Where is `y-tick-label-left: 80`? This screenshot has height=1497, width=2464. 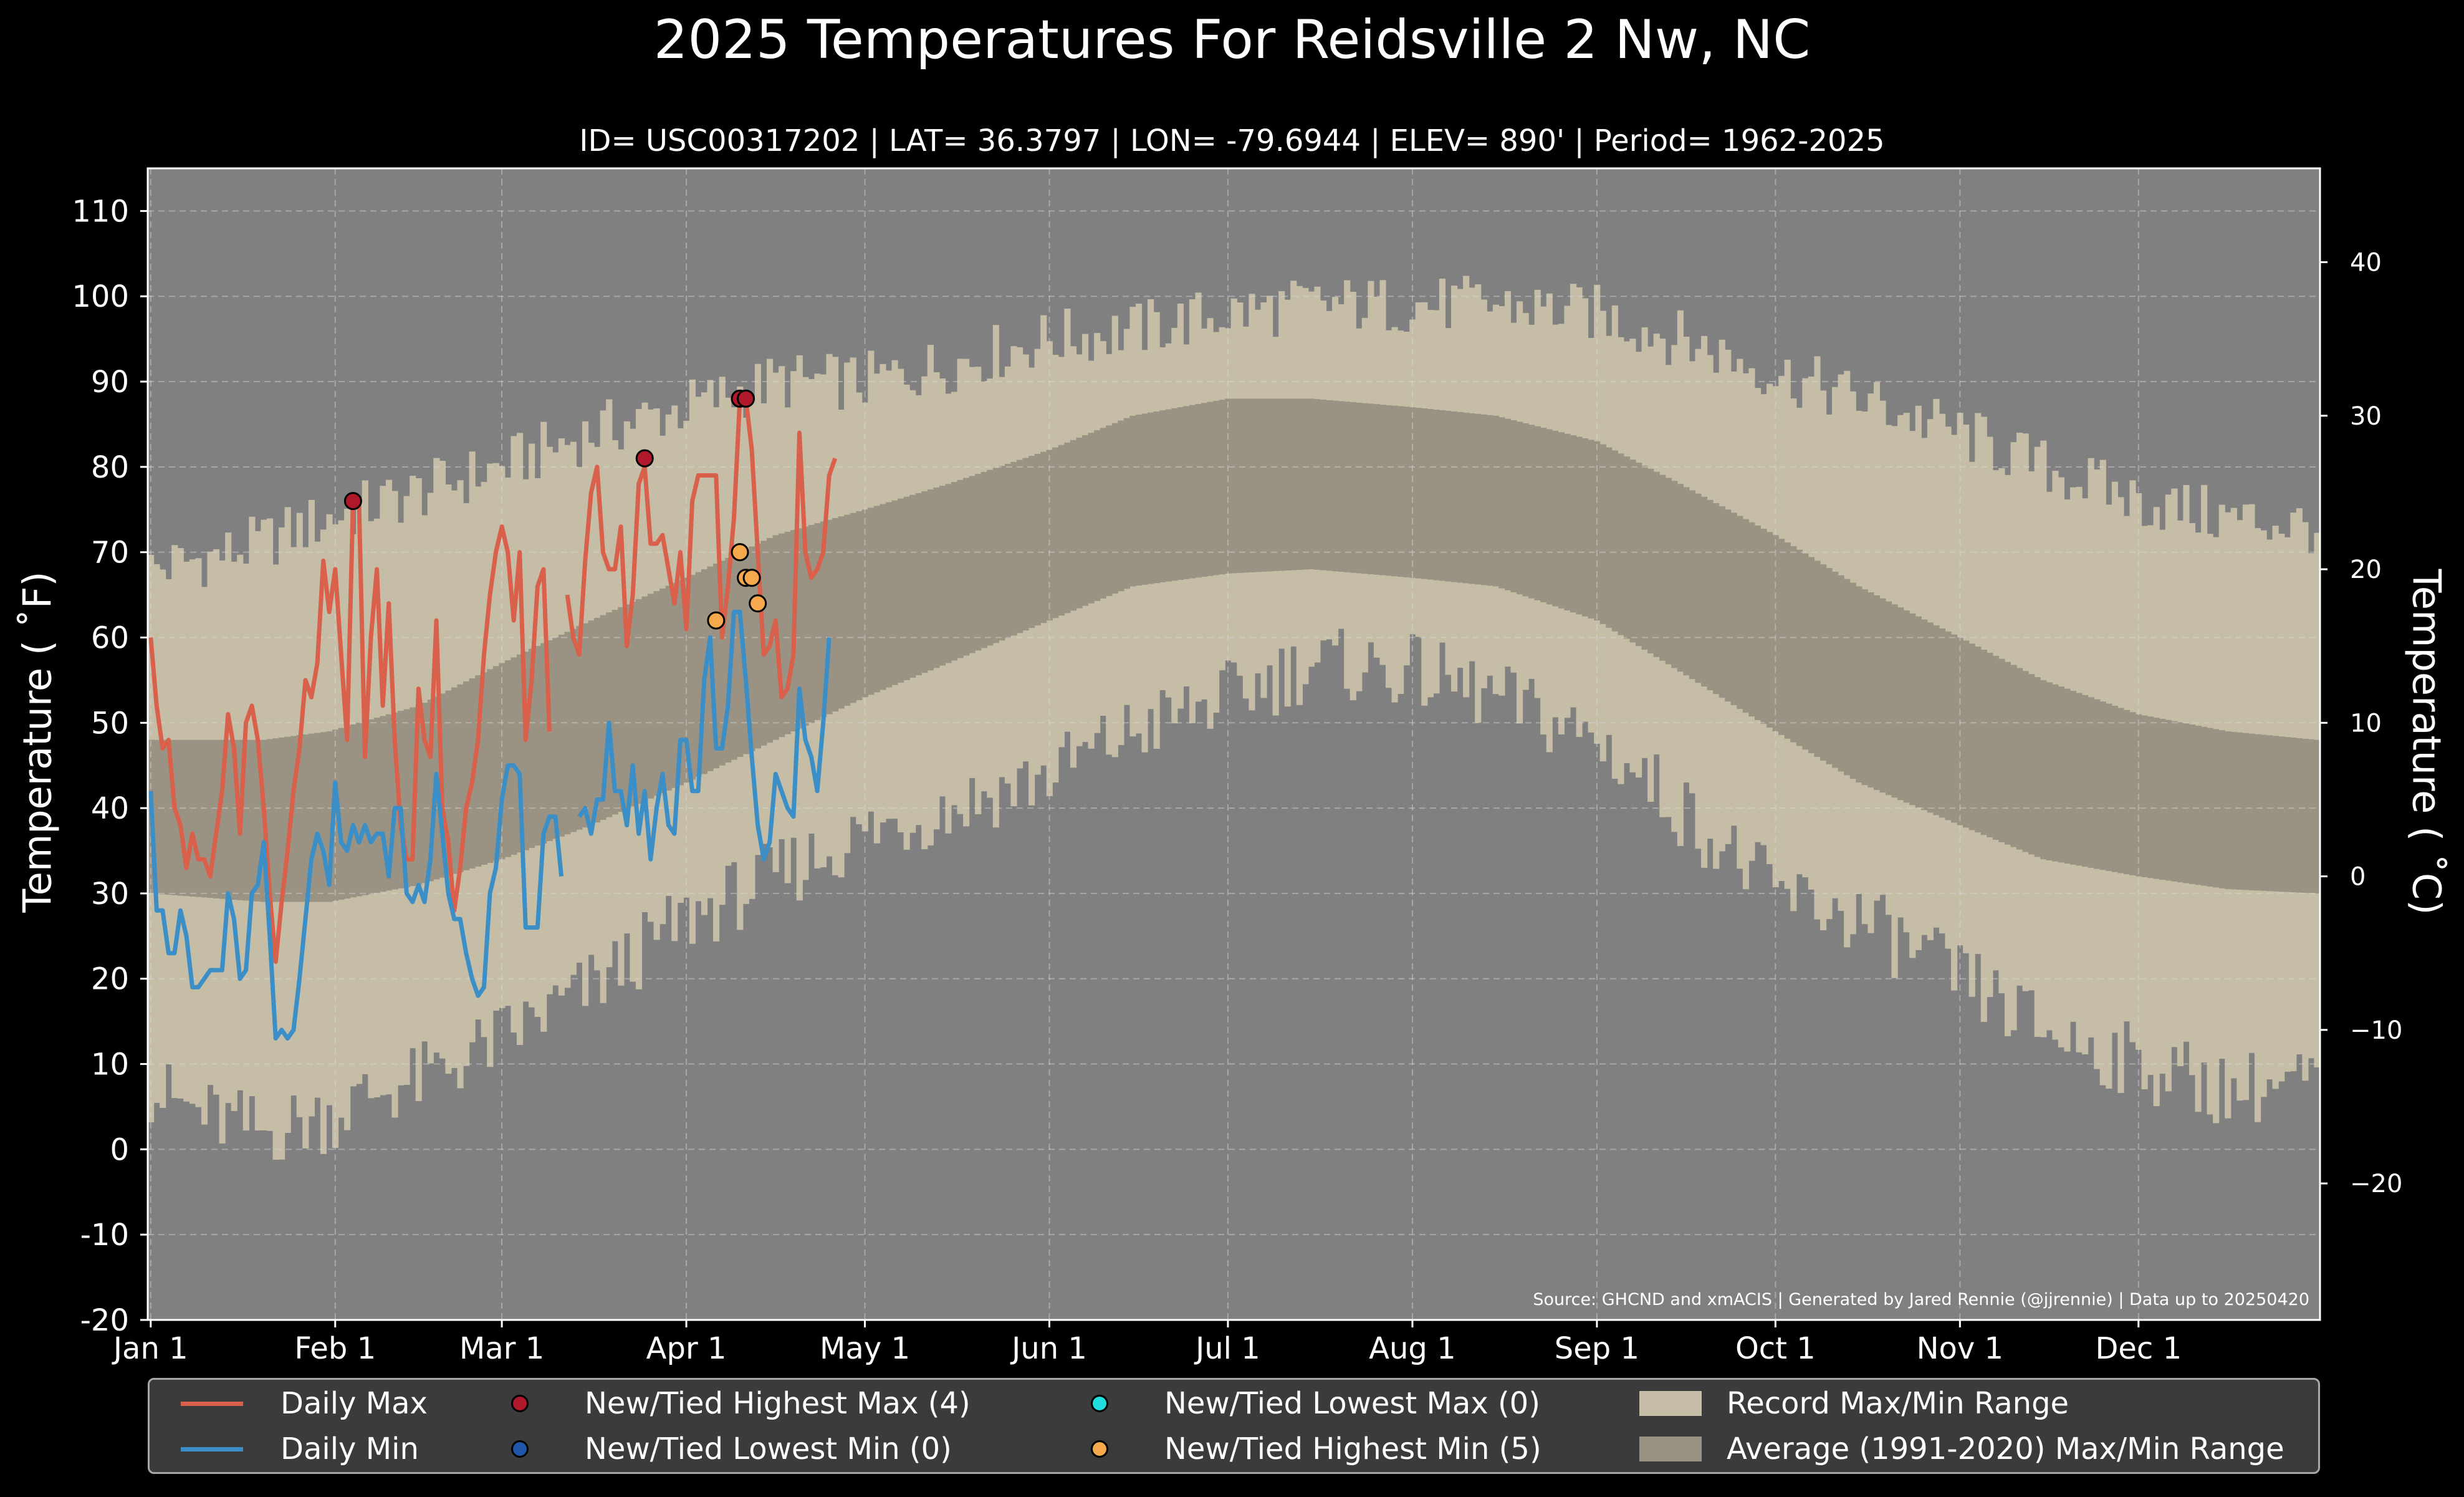
y-tick-label-left: 80 is located at coordinates (110, 467).